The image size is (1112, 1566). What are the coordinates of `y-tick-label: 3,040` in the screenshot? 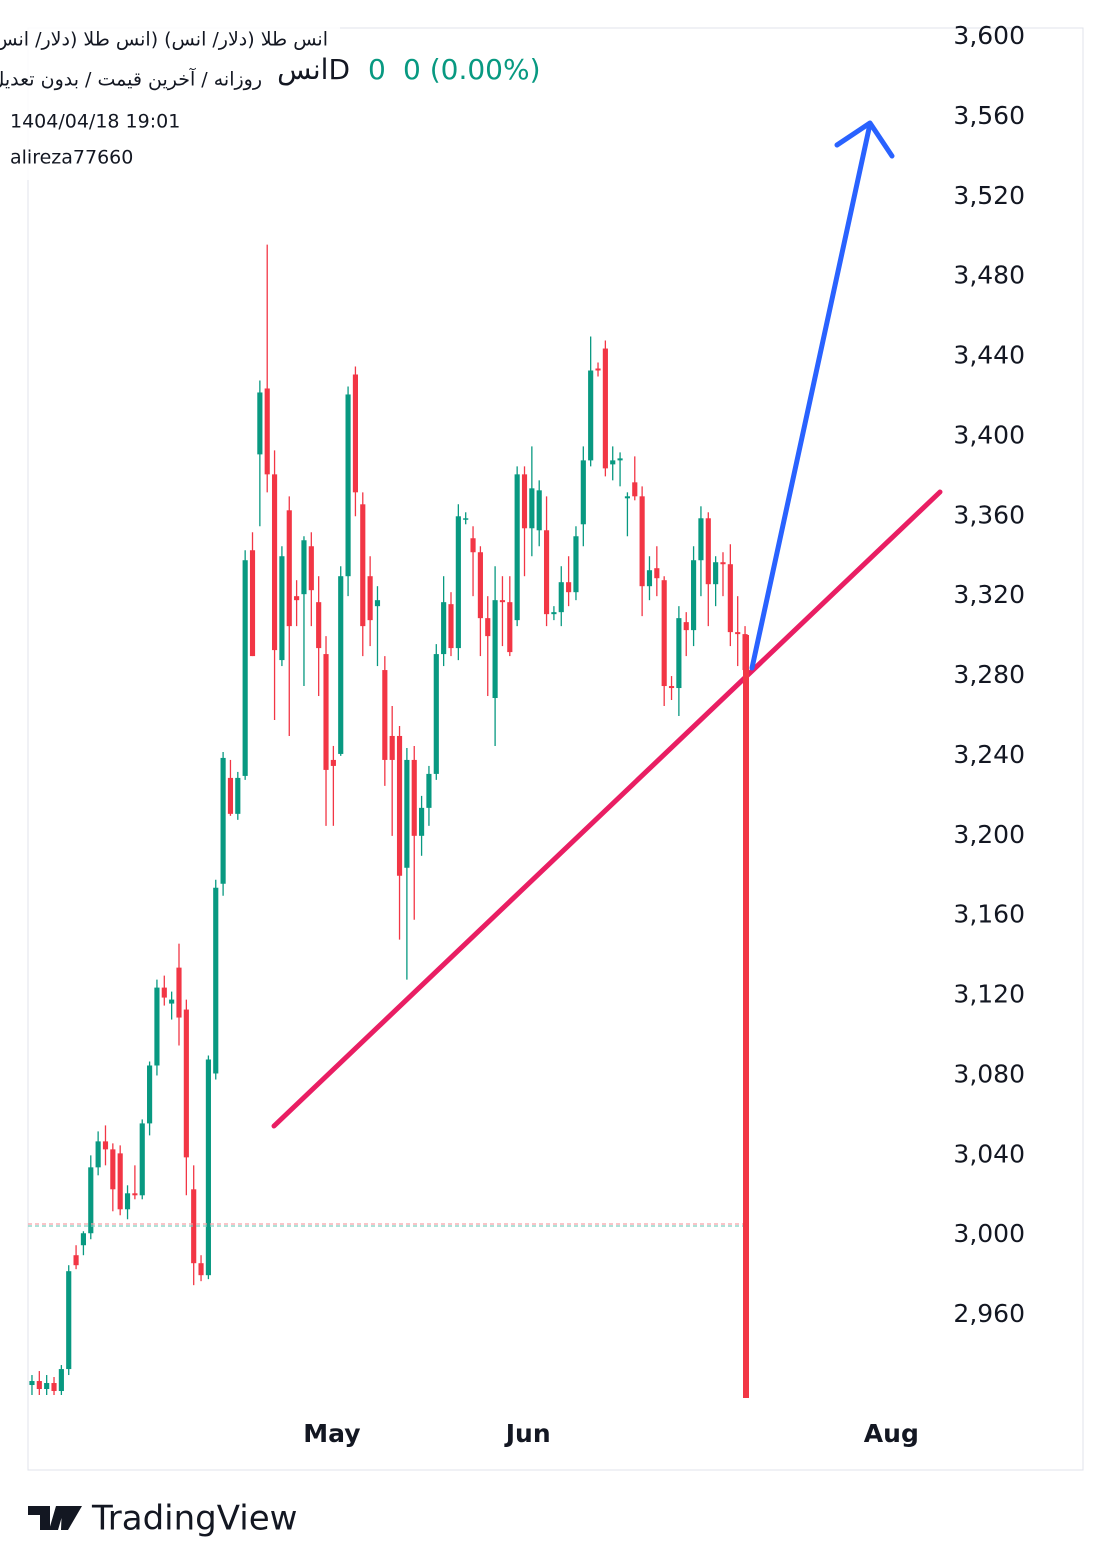 It's located at (989, 1153).